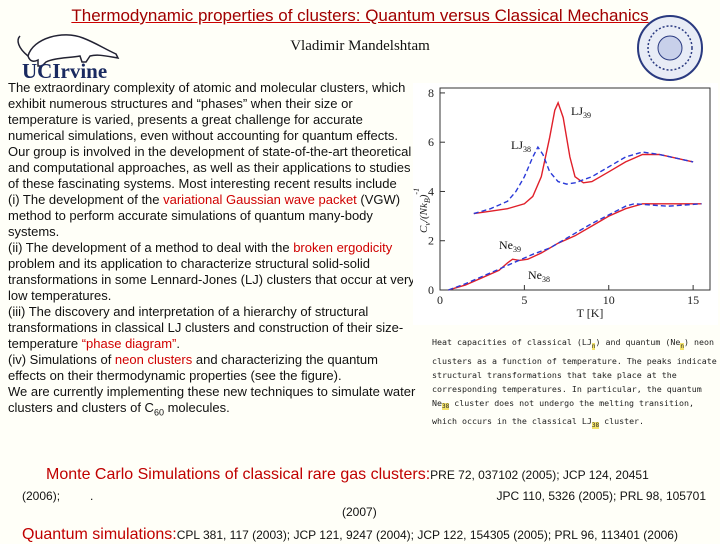 This screenshot has height=544, width=720. I want to click on text: 60, so click(158, 412).